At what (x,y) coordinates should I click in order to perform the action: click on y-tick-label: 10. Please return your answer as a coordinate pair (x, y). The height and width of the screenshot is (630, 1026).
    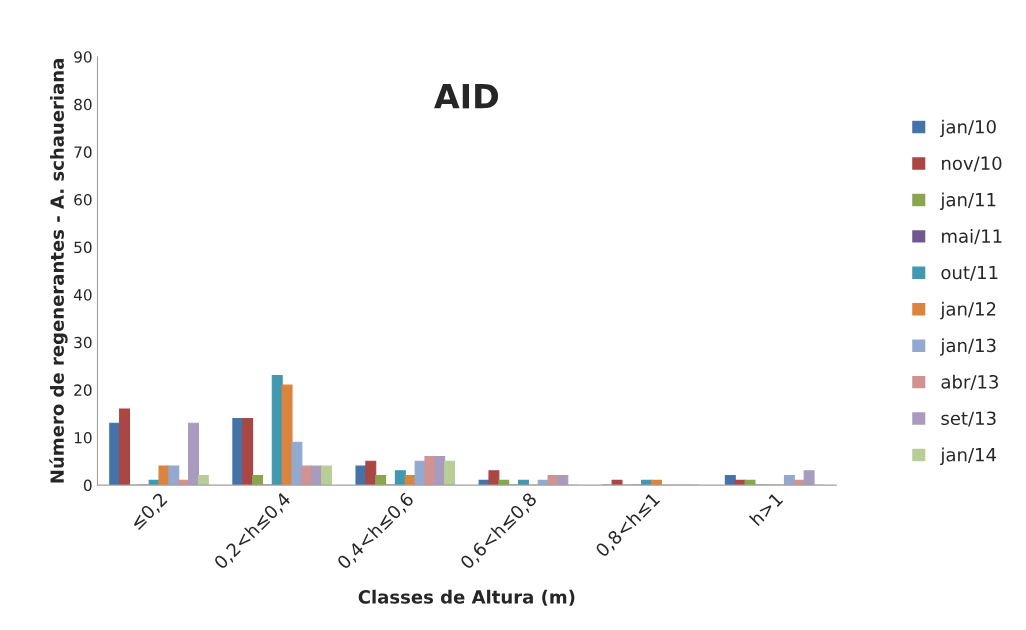
    Looking at the image, I should click on (83, 437).